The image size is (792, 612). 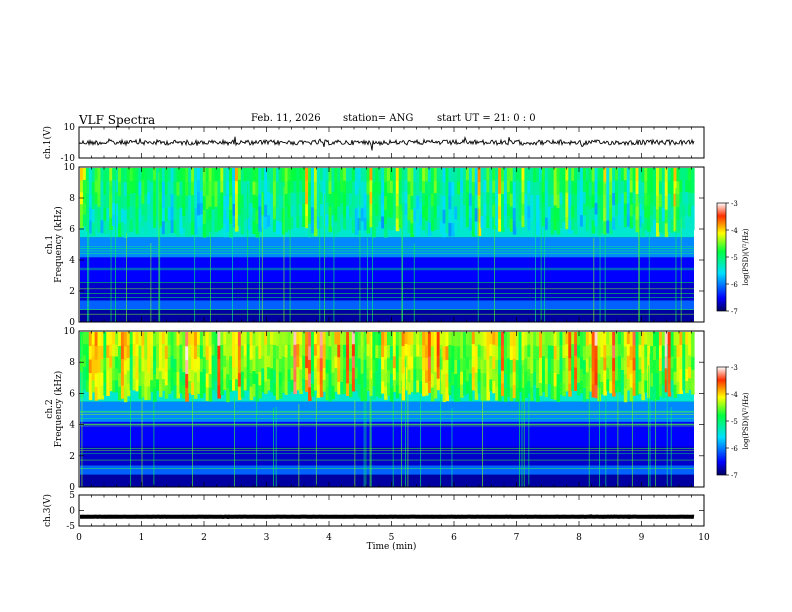 I want to click on x-tick-label: 10, so click(x=704, y=538).